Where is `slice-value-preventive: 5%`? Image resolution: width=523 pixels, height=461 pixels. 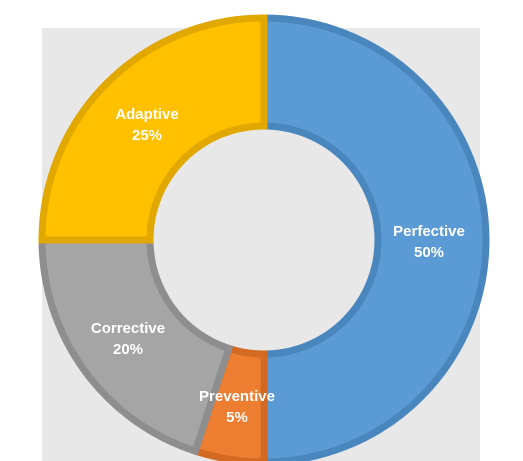 slice-value-preventive: 5% is located at coordinates (237, 417).